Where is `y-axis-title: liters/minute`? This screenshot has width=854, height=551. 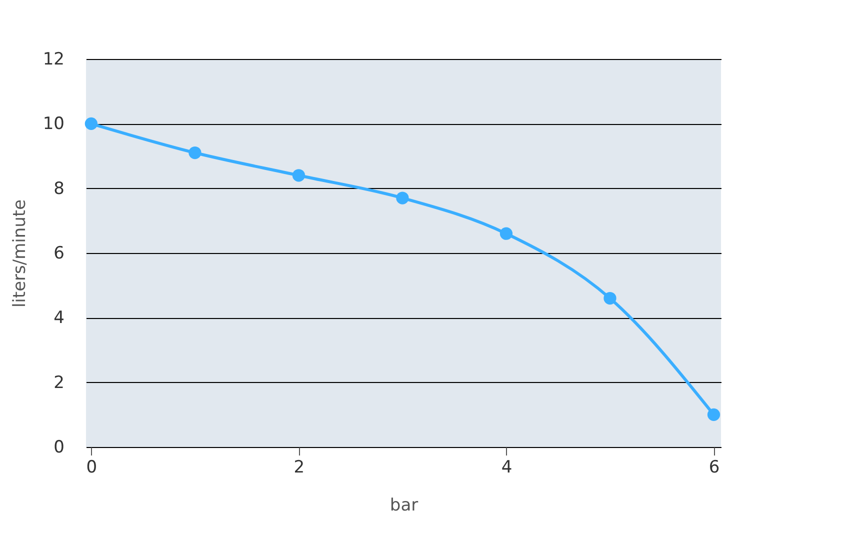
y-axis-title: liters/minute is located at coordinates (20, 253).